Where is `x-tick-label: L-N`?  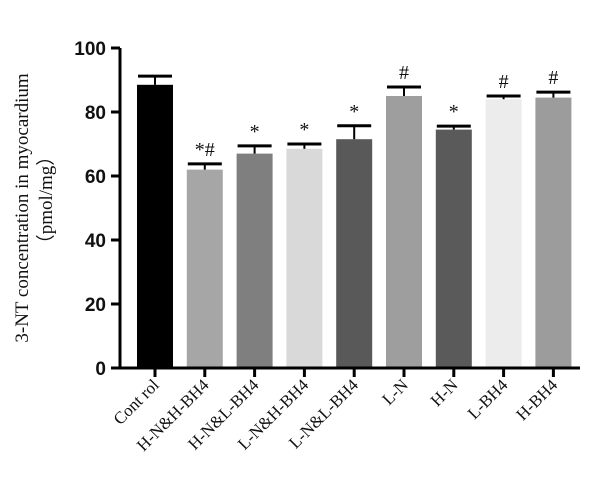
x-tick-label: L-N is located at coordinates (394, 391).